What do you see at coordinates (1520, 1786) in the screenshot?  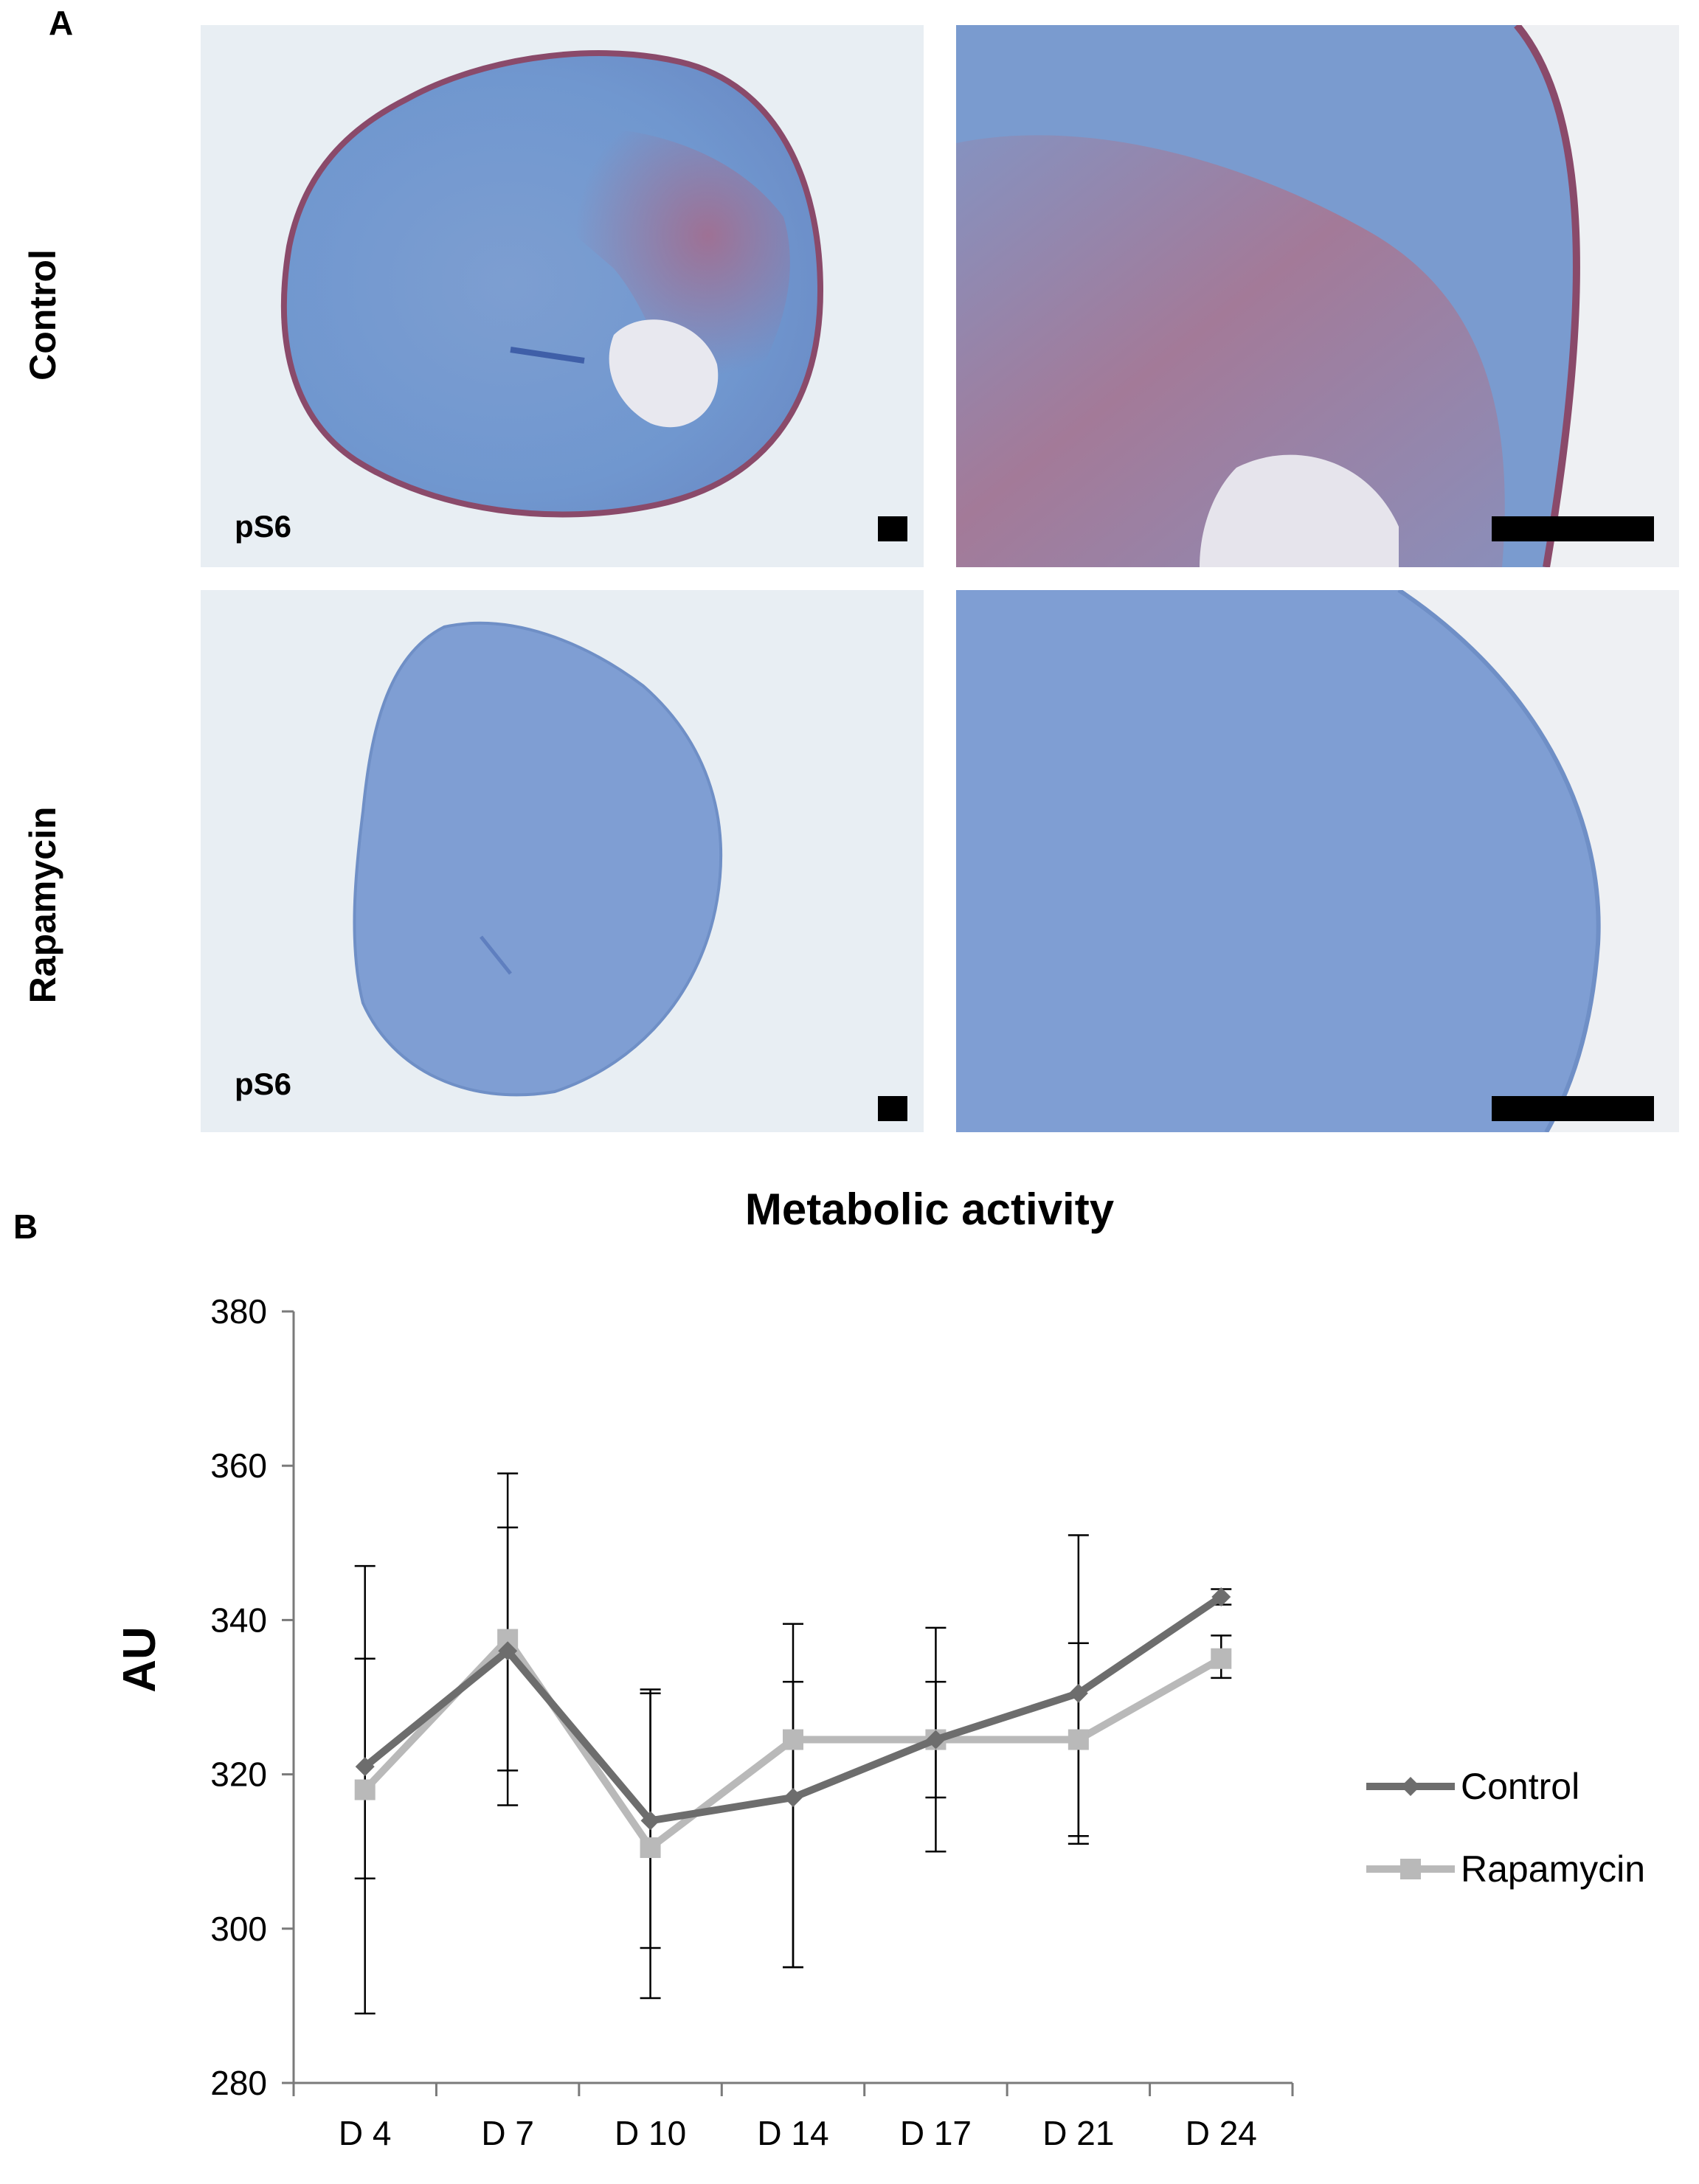 I see `legend-label-control: Control` at bounding box center [1520, 1786].